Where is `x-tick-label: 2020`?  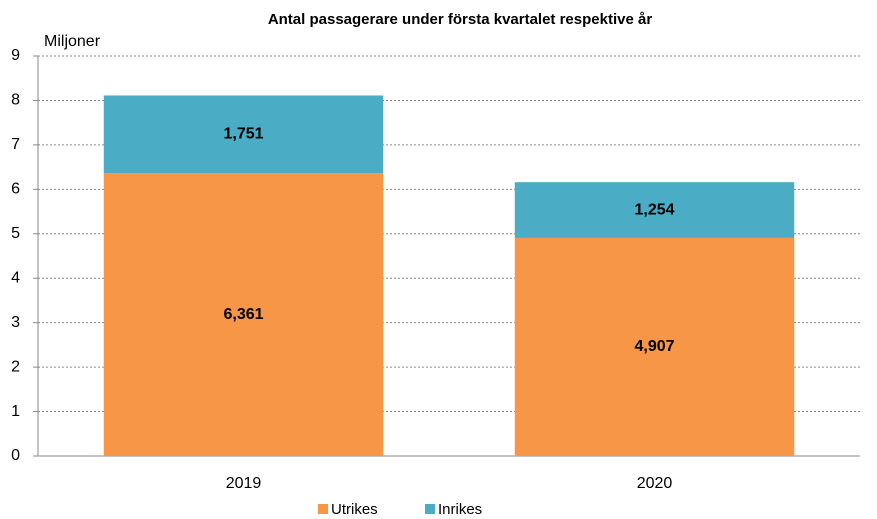 x-tick-label: 2020 is located at coordinates (655, 483).